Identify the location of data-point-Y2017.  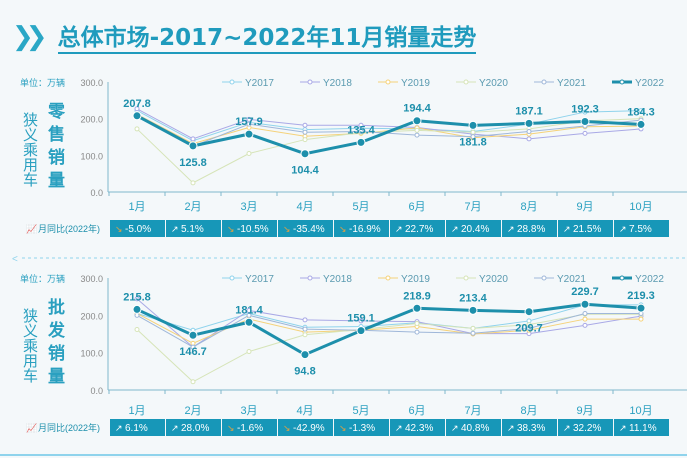
(641, 111).